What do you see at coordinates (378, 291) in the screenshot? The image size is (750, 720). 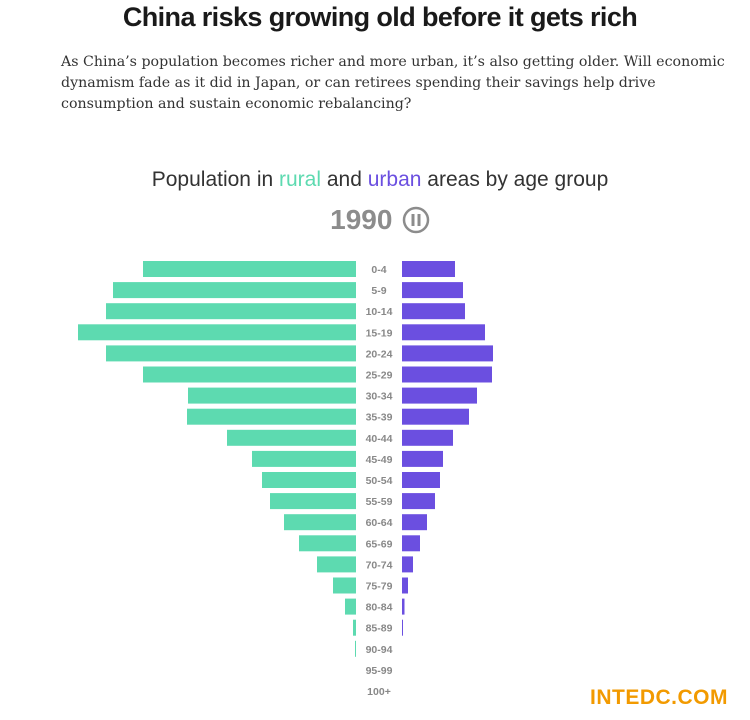 I see `age-group-label: 5-9` at bounding box center [378, 291].